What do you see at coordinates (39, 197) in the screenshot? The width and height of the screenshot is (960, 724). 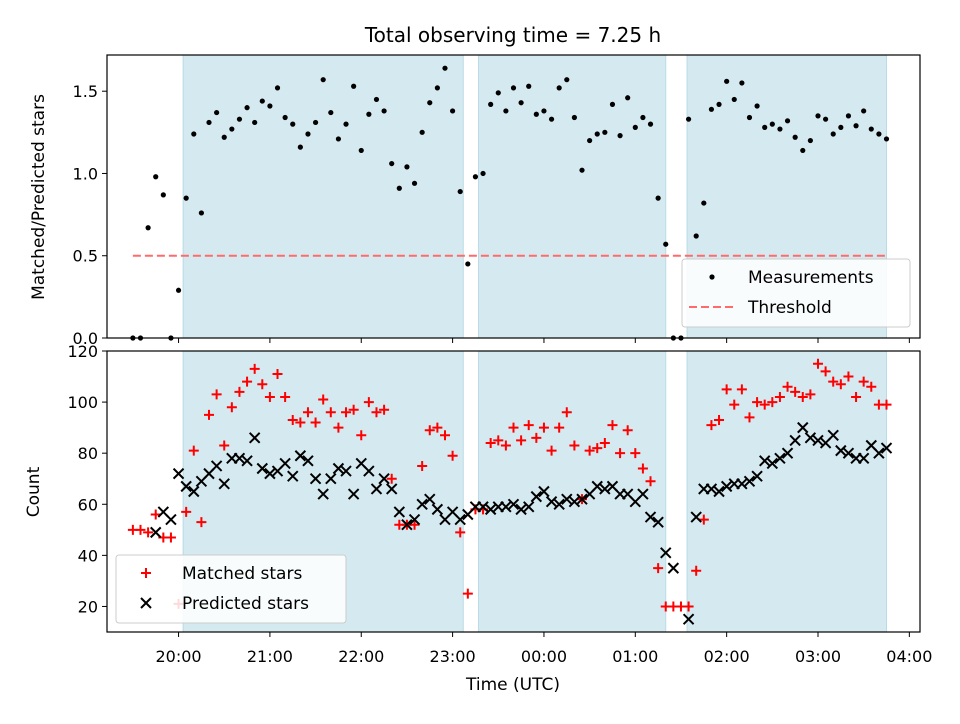 I see `top-y-axis-label: Matched/Predicted stars` at bounding box center [39, 197].